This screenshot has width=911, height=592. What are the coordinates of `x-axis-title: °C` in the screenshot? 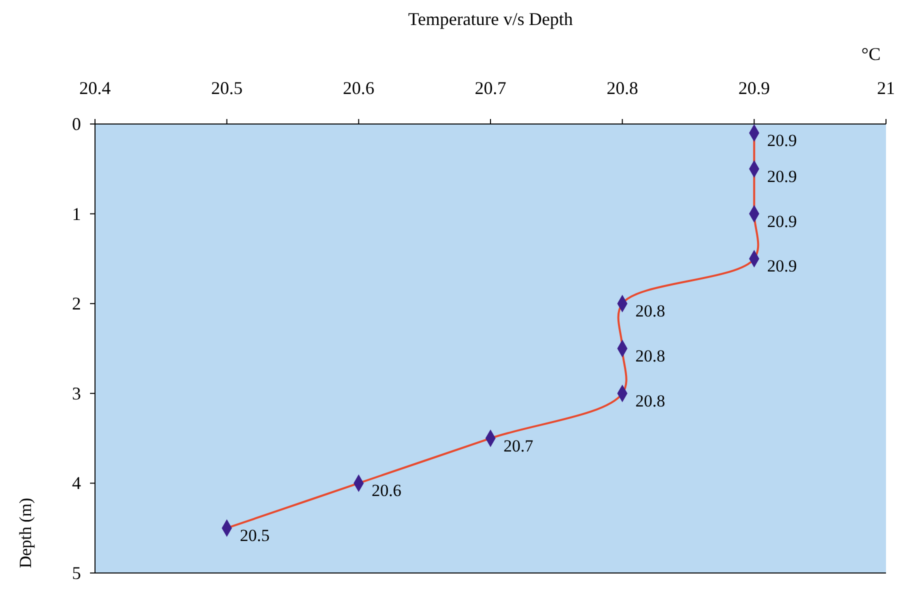 It's located at (871, 54).